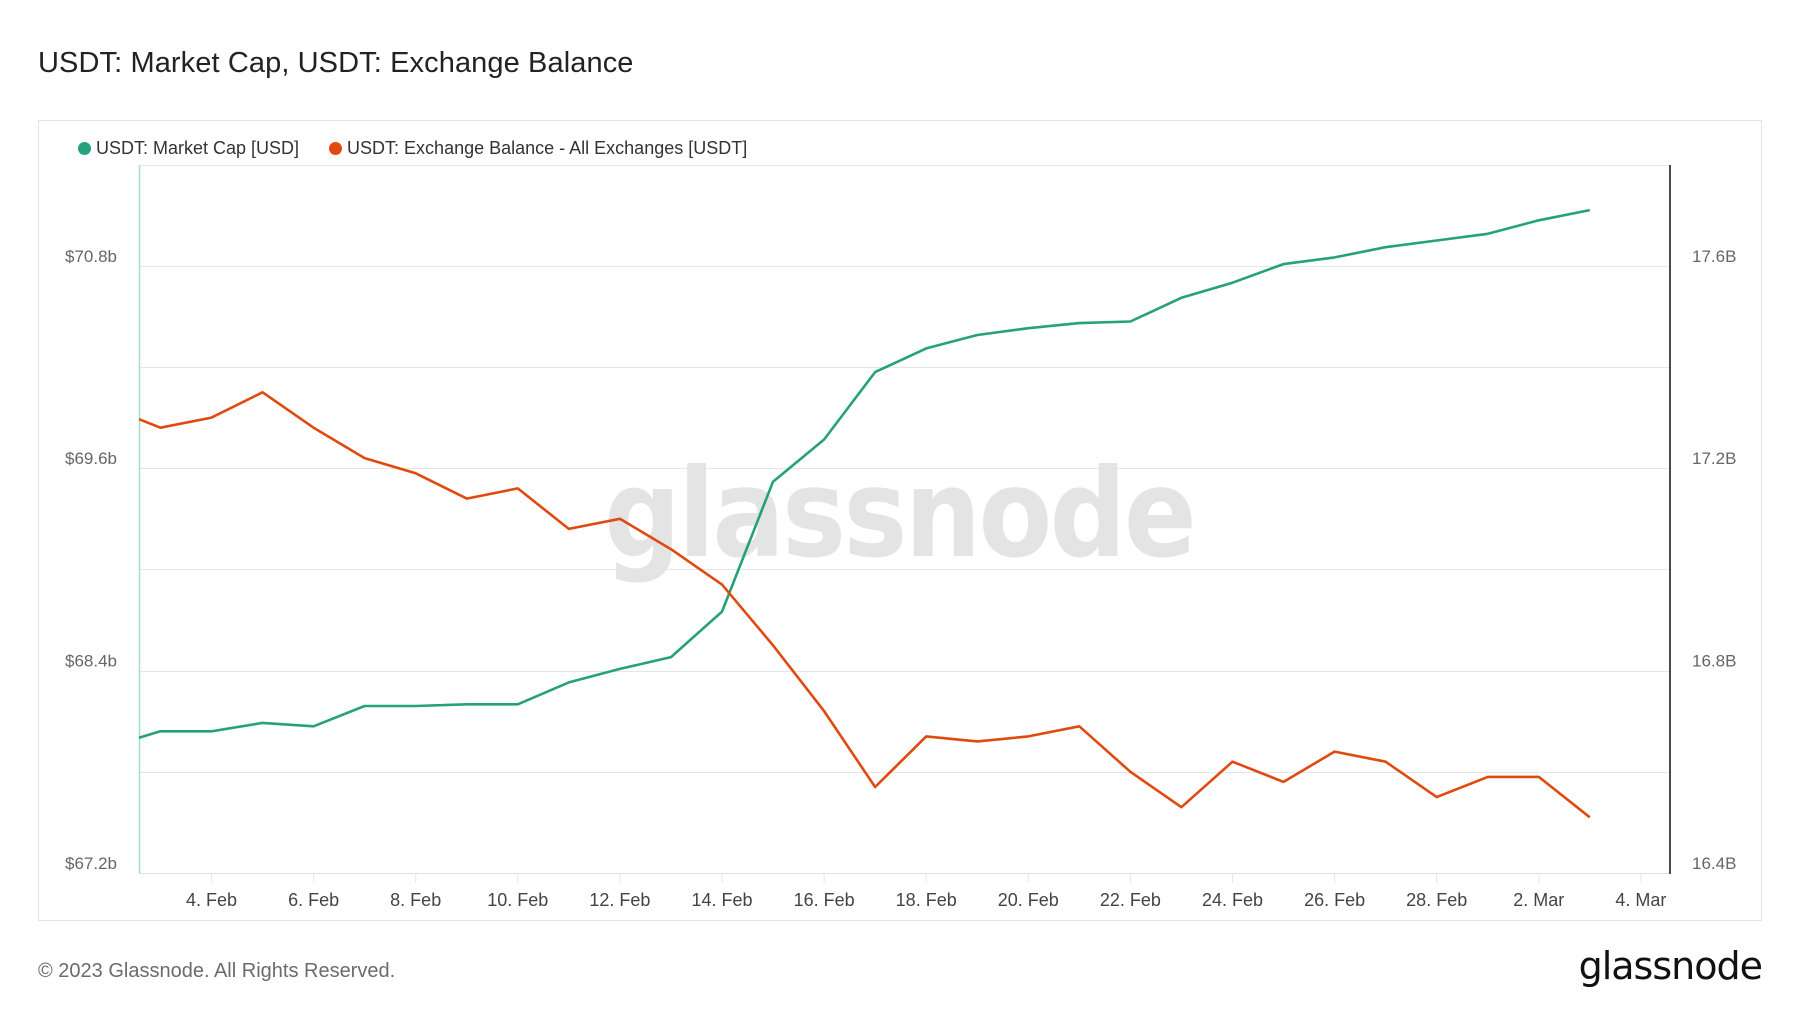  Describe the element at coordinates (415, 900) in the screenshot. I see `x-tick-label: 8. Feb` at that location.